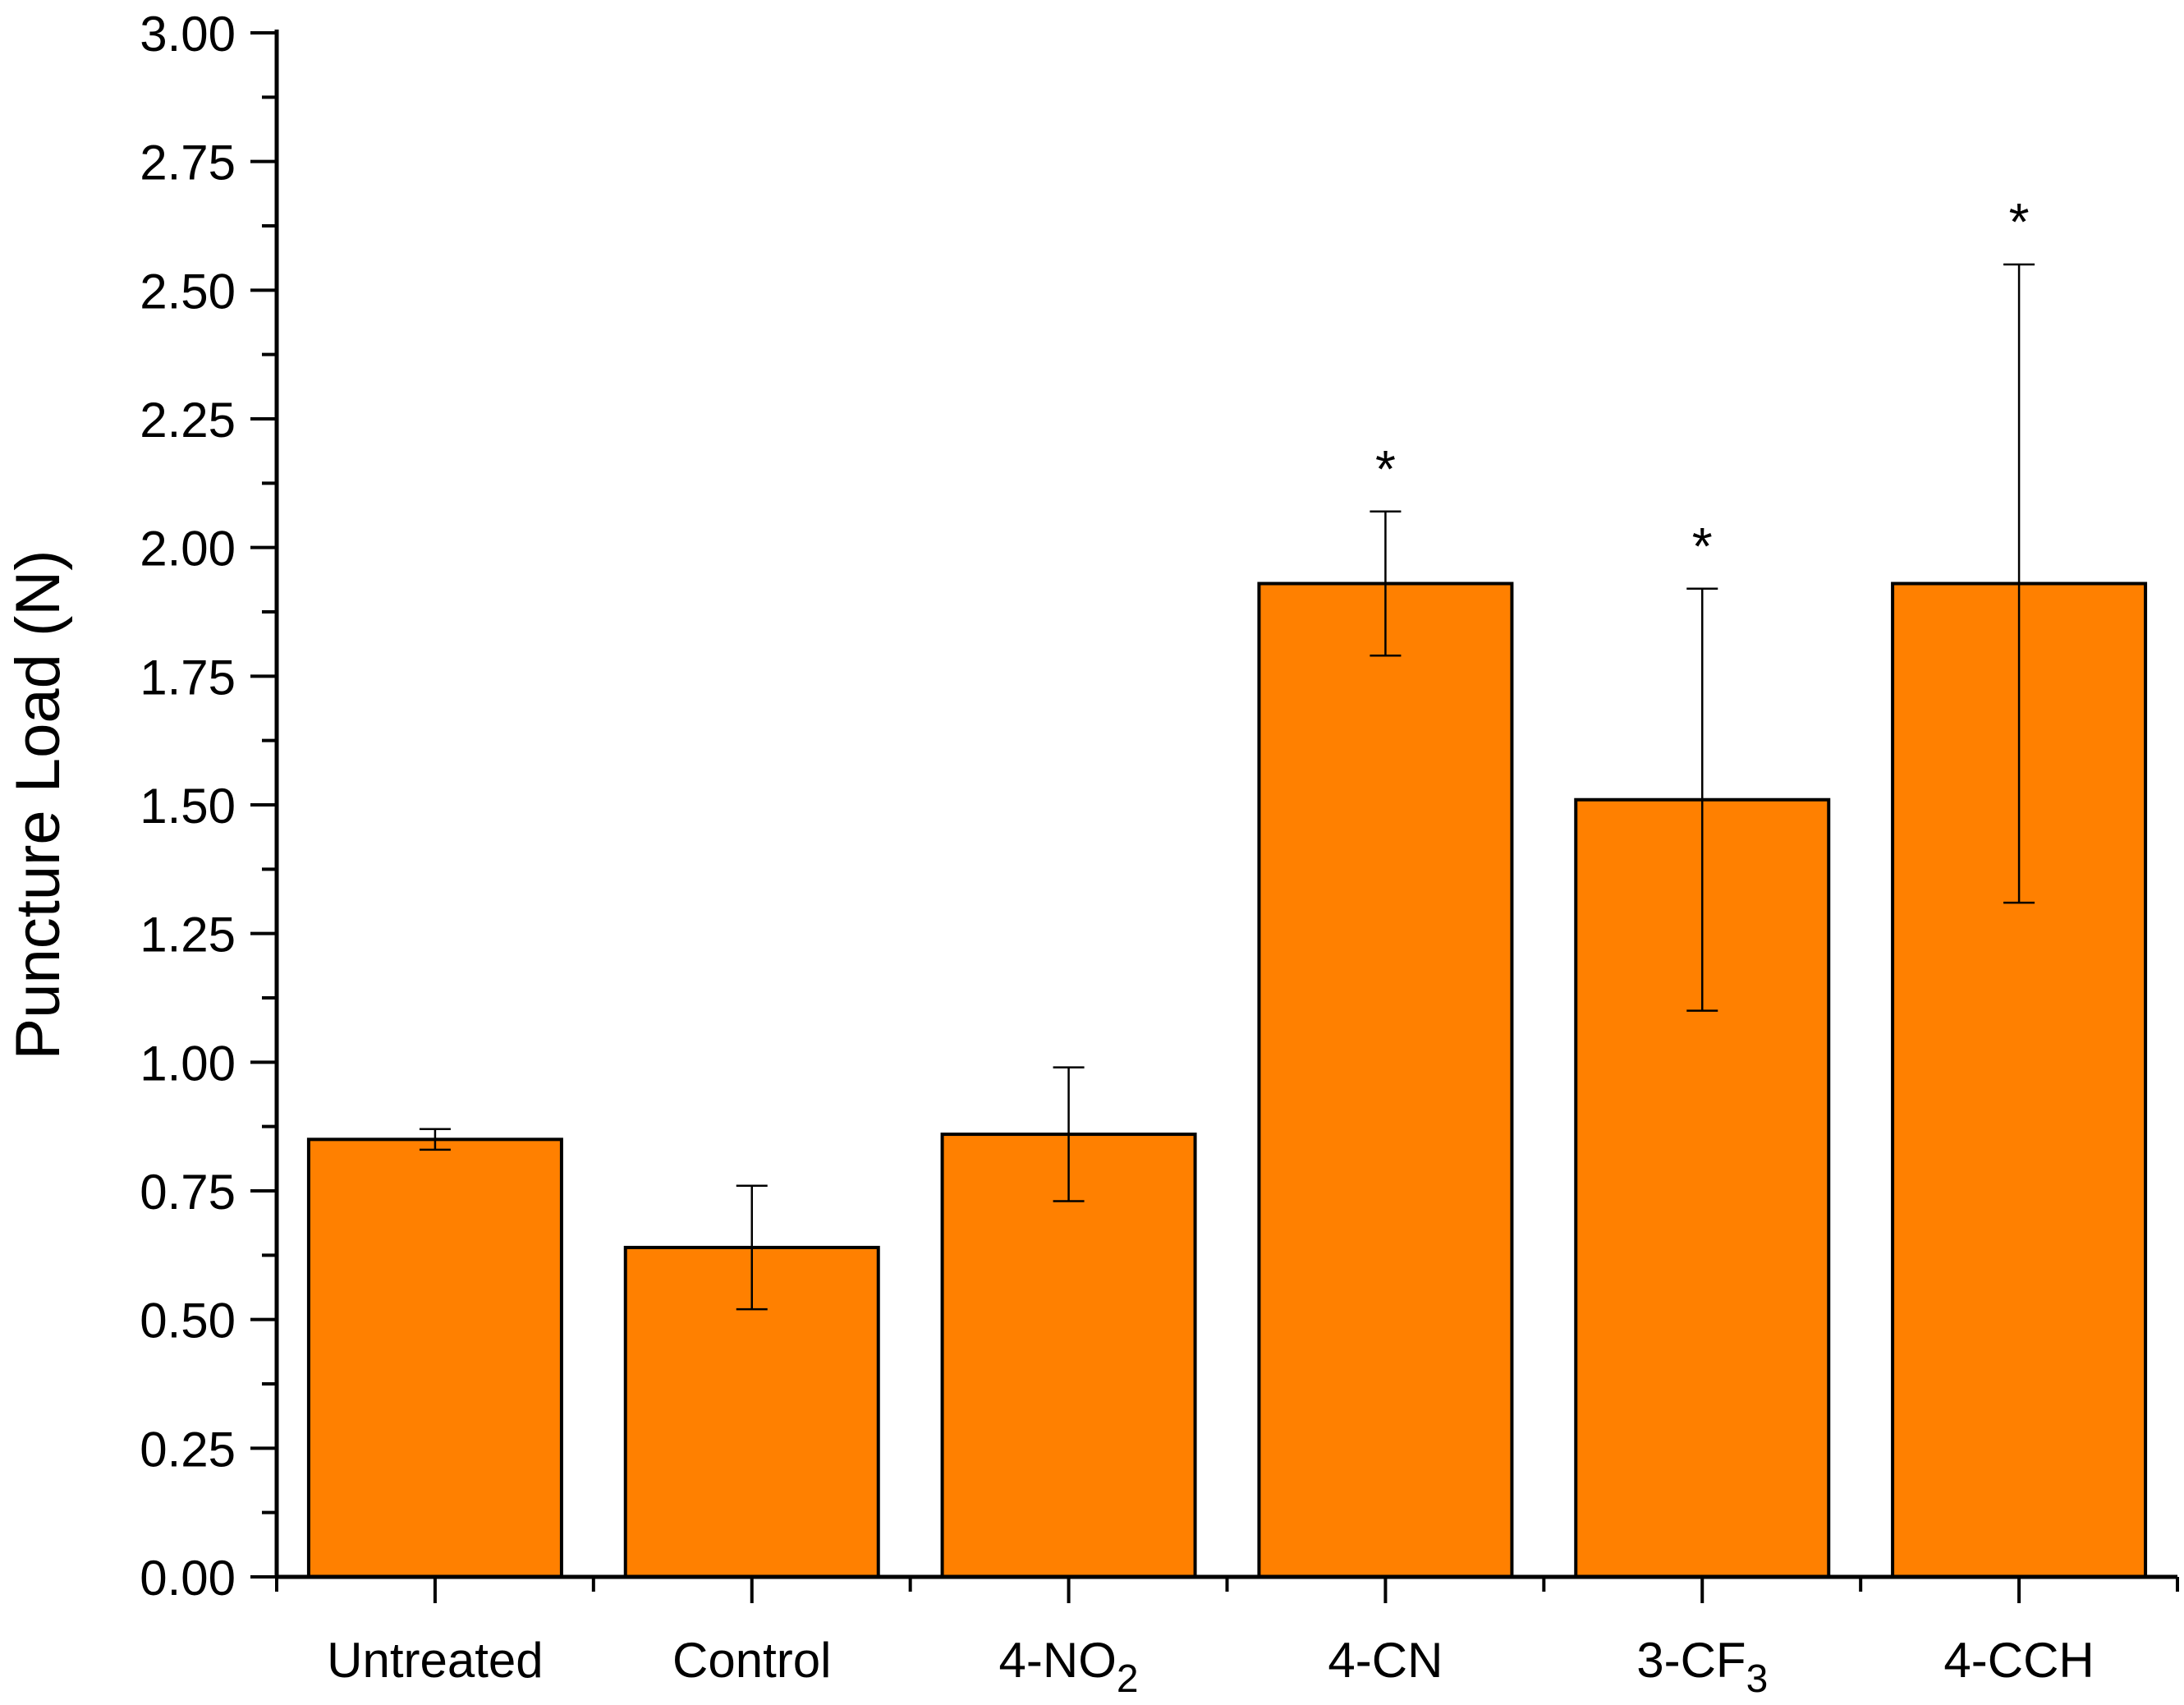 This screenshot has width=2184, height=1705. I want to click on y-tick-label-11: 2.75, so click(188, 163).